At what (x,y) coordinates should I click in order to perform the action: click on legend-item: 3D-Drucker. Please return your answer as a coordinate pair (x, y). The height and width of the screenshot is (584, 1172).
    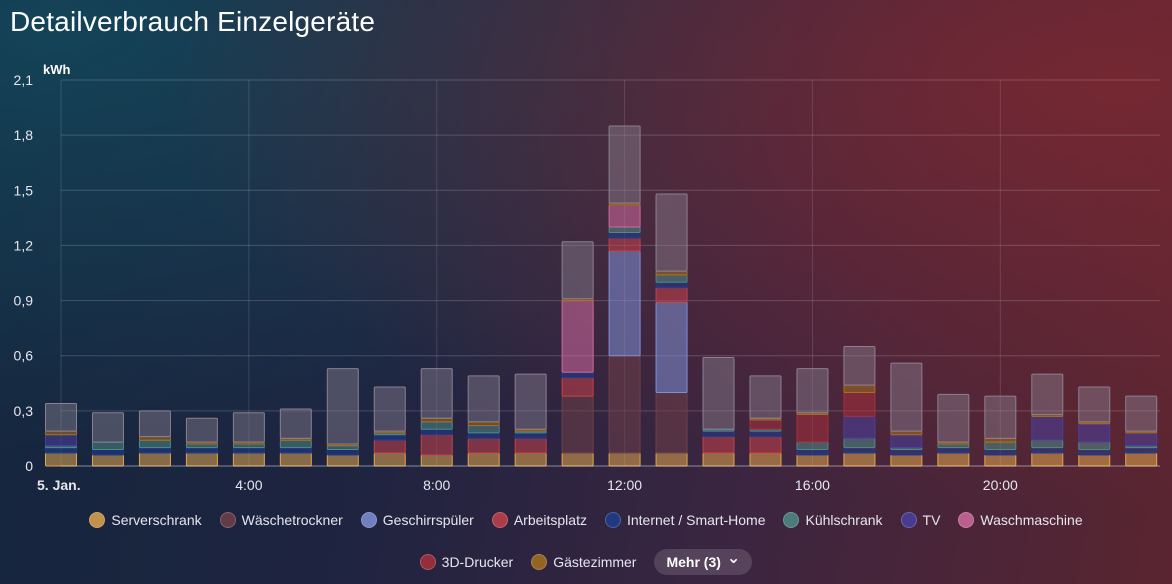
    Looking at the image, I should click on (466, 562).